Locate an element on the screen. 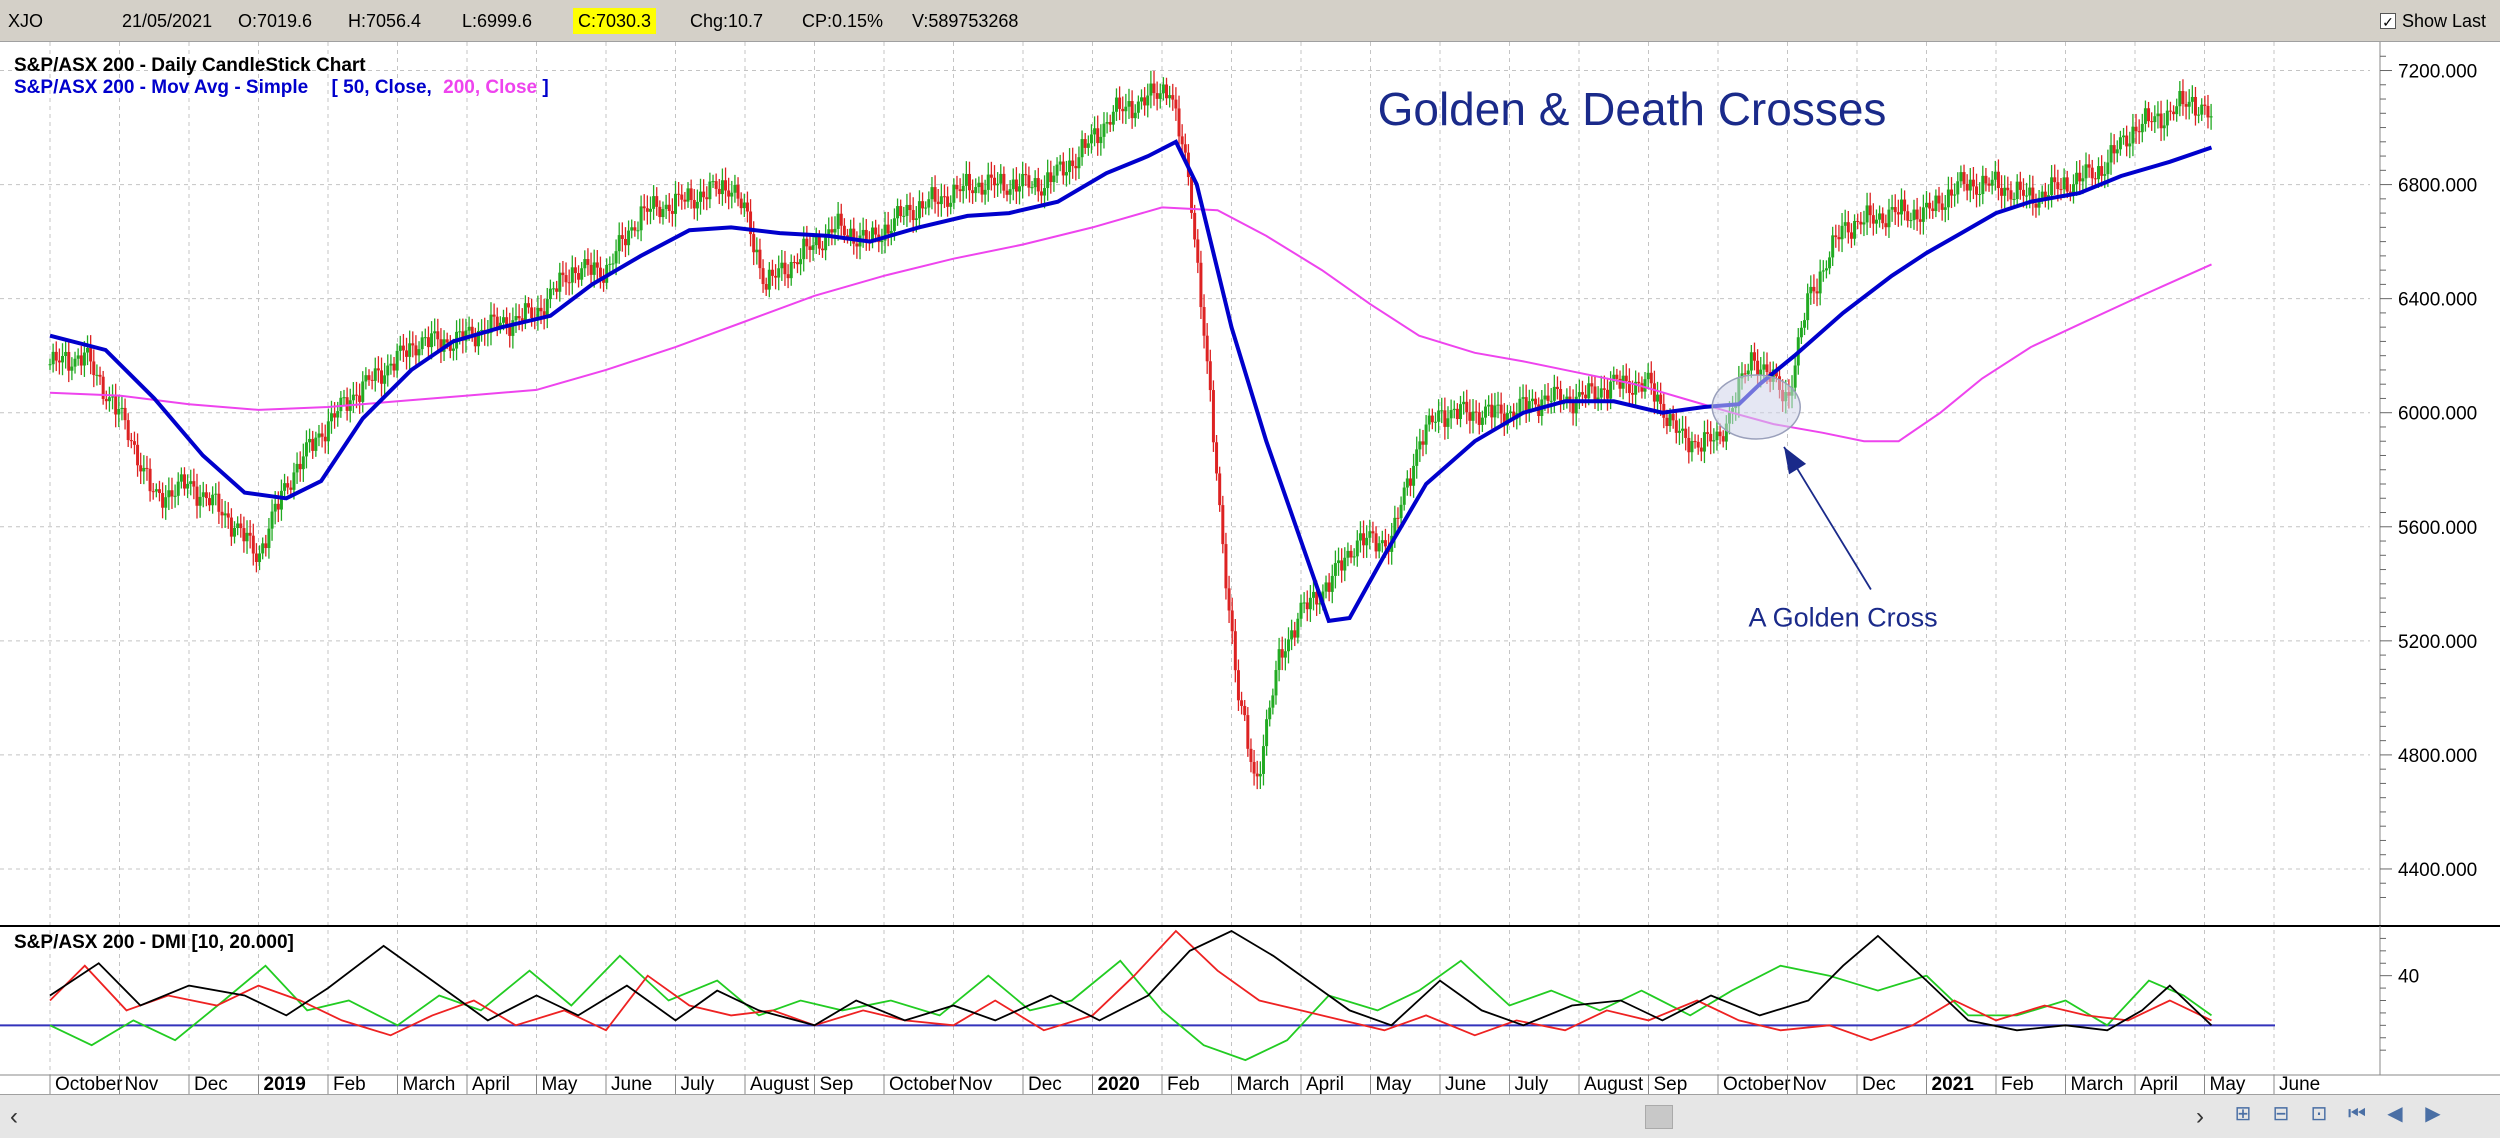  price-tick-label: 5600.000 is located at coordinates (2437, 528).